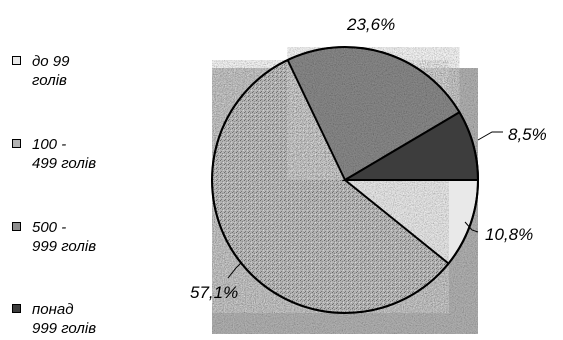 The image size is (563, 340). Describe the element at coordinates (64, 319) in the screenshot. I see `legend-label: понад 999 голів` at that location.